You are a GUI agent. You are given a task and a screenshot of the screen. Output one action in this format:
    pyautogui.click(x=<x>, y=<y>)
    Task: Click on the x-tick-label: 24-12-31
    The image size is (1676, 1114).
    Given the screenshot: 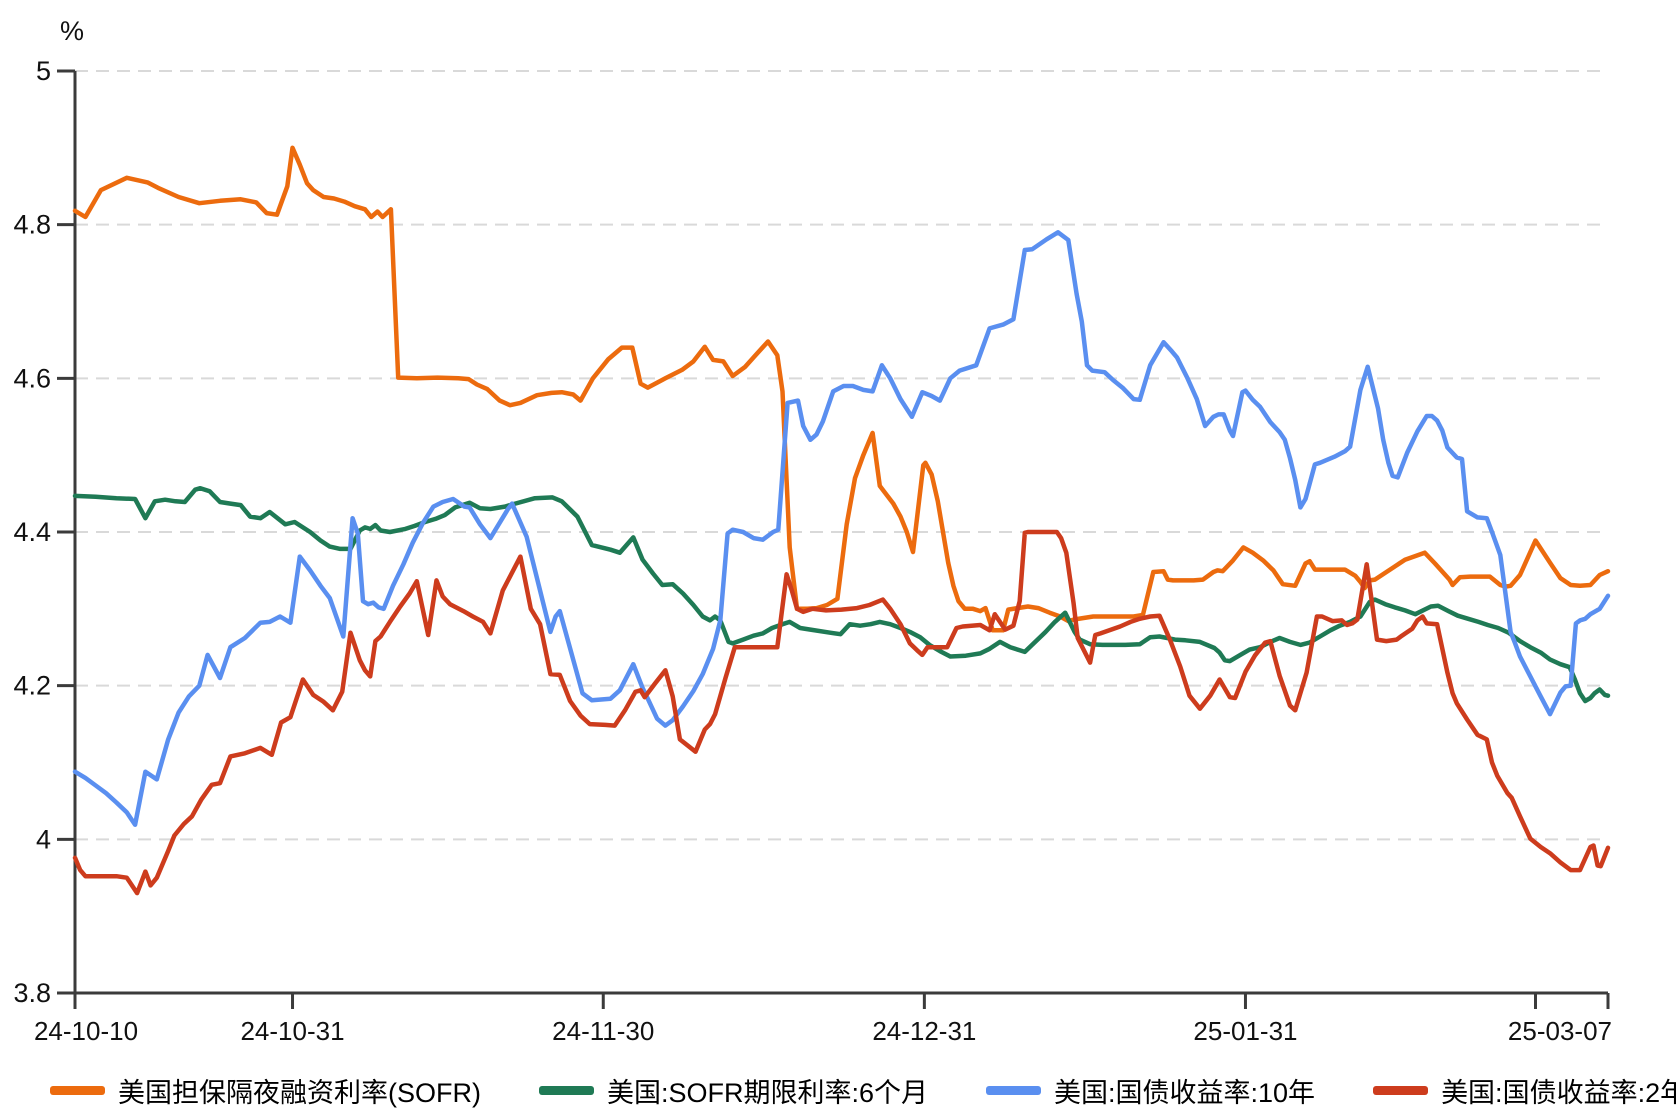 What is the action you would take?
    pyautogui.click(x=924, y=1031)
    